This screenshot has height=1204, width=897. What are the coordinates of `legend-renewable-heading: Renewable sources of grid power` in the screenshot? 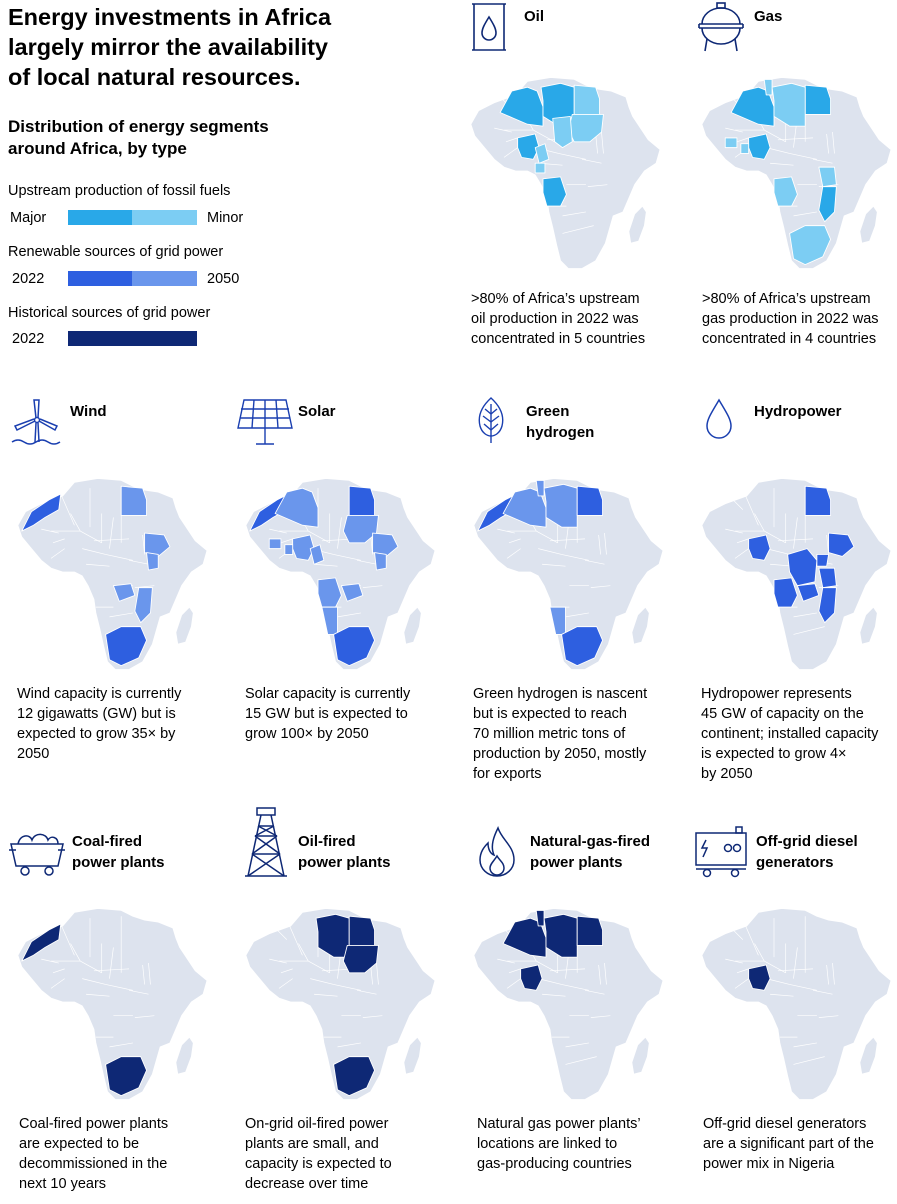 It's located at (116, 252).